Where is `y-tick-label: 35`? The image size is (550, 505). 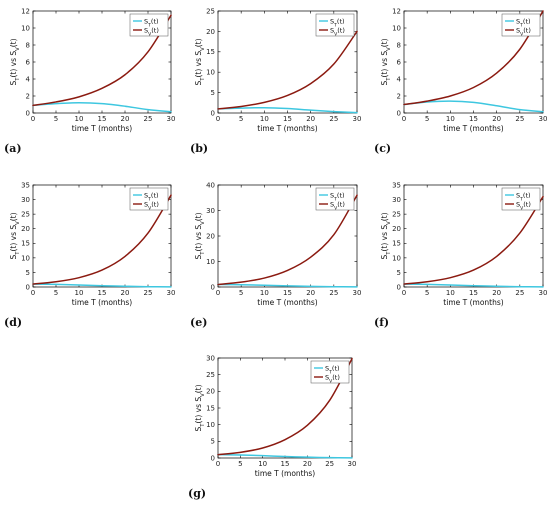 y-tick-label: 35 is located at coordinates (25, 185).